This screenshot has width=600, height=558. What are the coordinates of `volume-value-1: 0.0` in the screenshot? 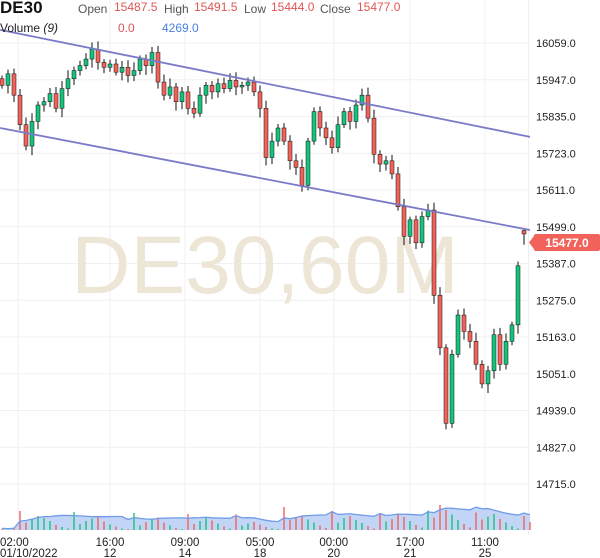 It's located at (126, 28).